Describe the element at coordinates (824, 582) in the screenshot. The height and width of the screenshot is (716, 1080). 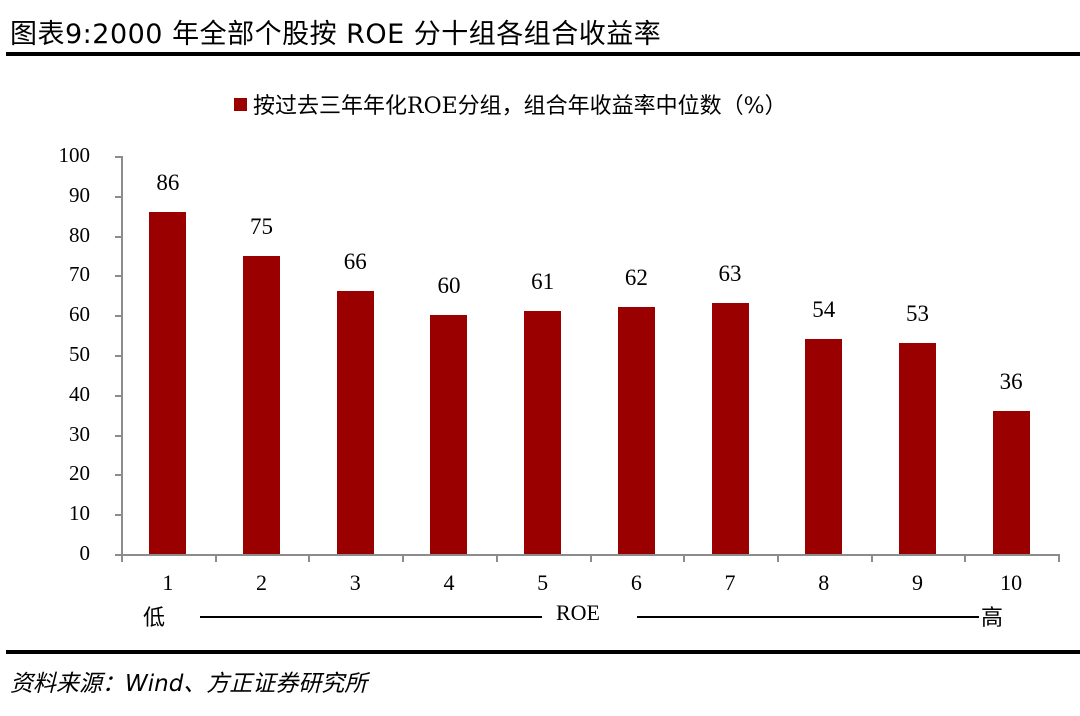
I see `x-tick-label: 8` at that location.